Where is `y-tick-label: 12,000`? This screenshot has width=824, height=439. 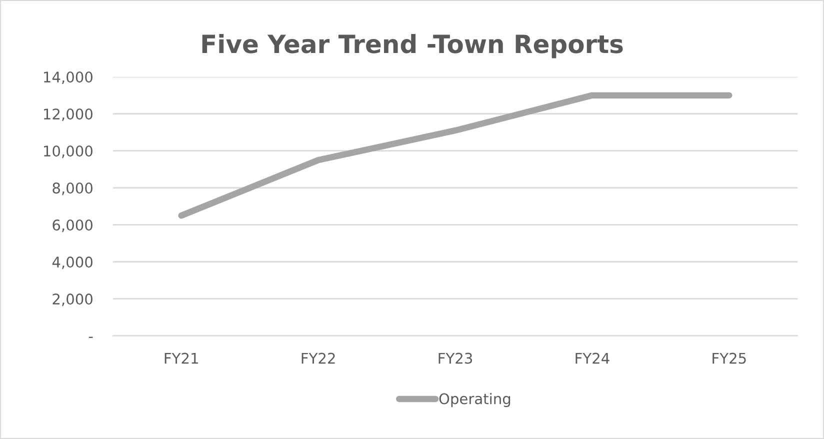 y-tick-label: 12,000 is located at coordinates (68, 115).